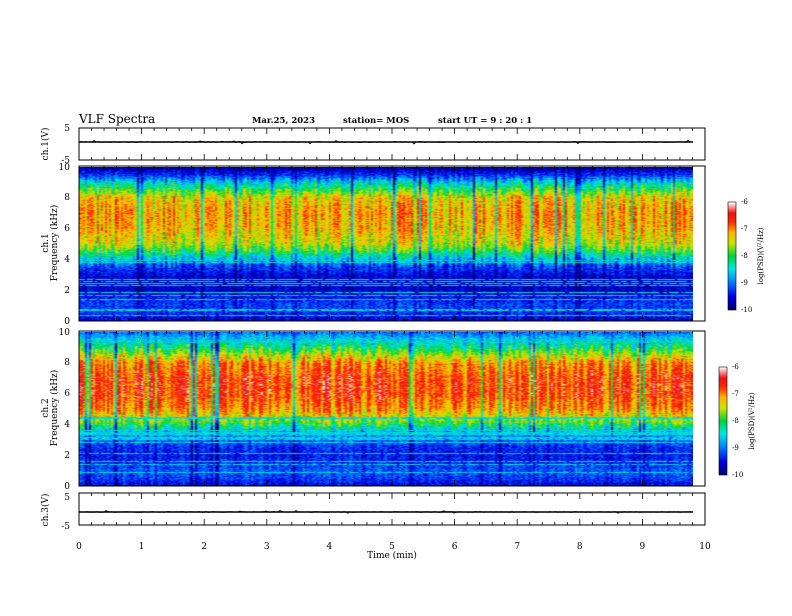 The height and width of the screenshot is (616, 792). I want to click on ch2-ytick-8: 8, so click(67, 363).